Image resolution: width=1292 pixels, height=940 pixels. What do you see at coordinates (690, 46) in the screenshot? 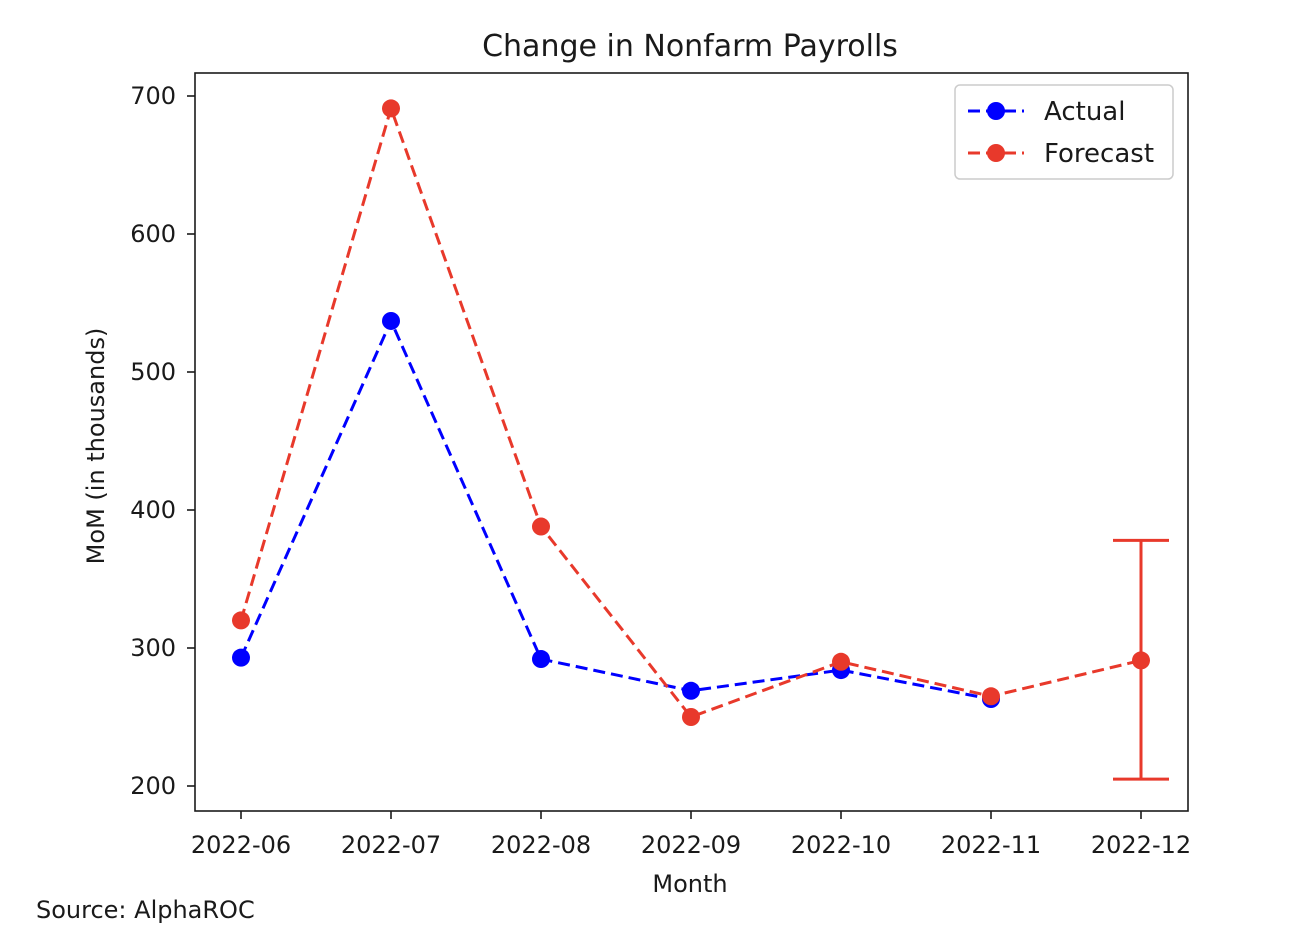
I see `chart-title: Change in Nonfarm Payrolls` at bounding box center [690, 46].